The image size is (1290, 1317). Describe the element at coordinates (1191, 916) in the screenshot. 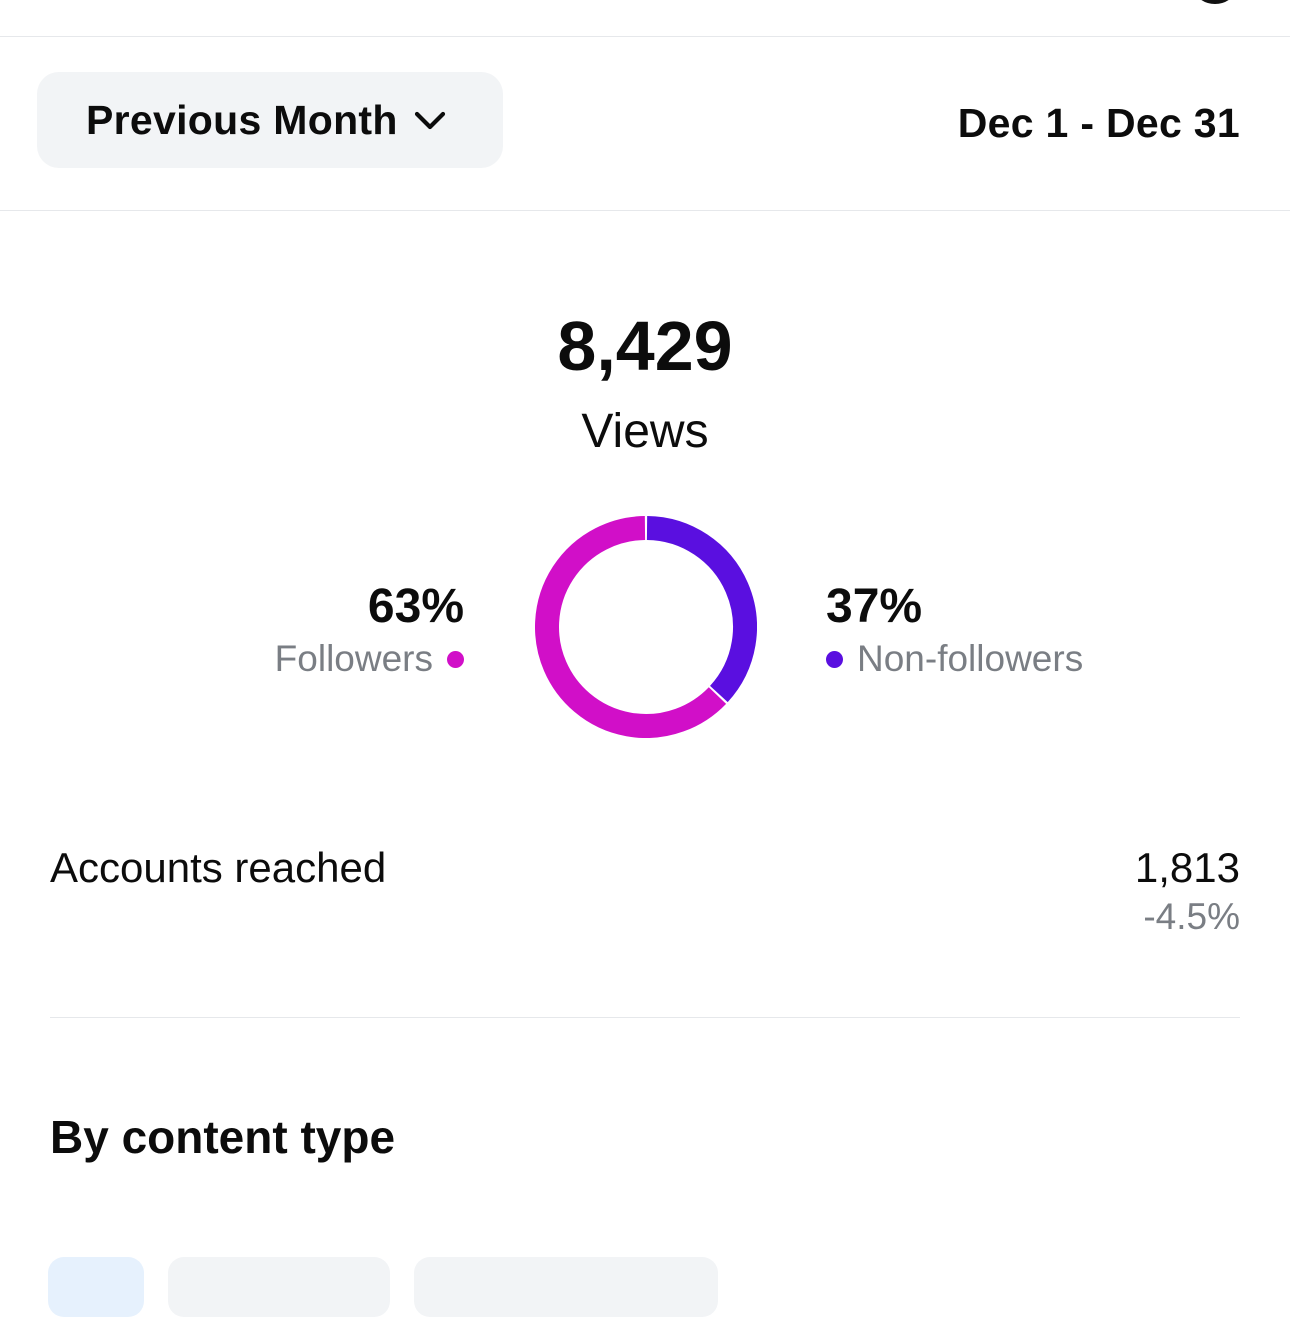

I see `accounts-reached-change: -4.5%` at that location.